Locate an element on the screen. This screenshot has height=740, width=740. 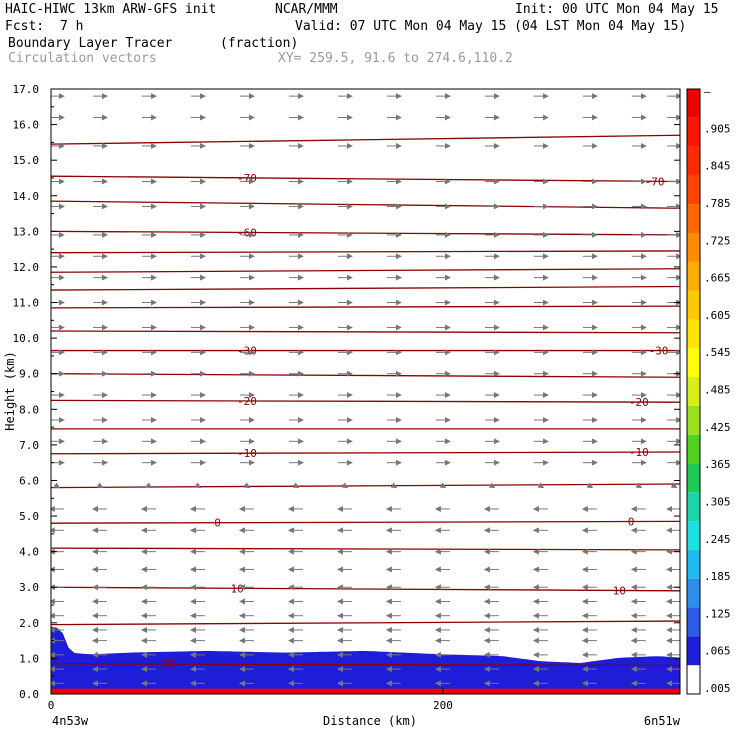
colorbar-label: .425 is located at coordinates (717, 427).